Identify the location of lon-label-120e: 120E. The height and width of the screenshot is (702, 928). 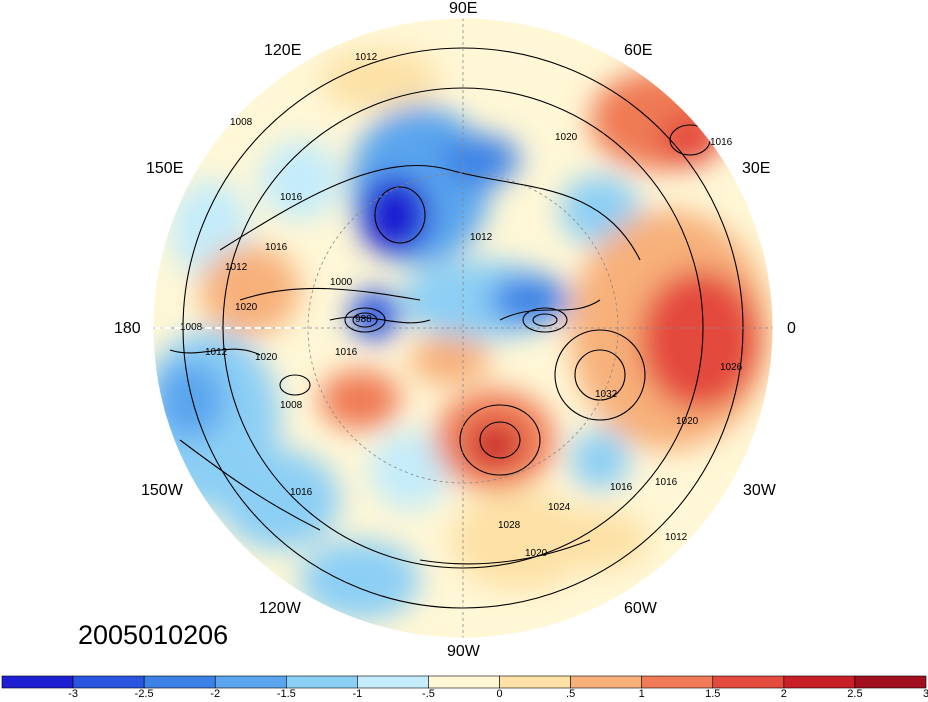
(283, 50).